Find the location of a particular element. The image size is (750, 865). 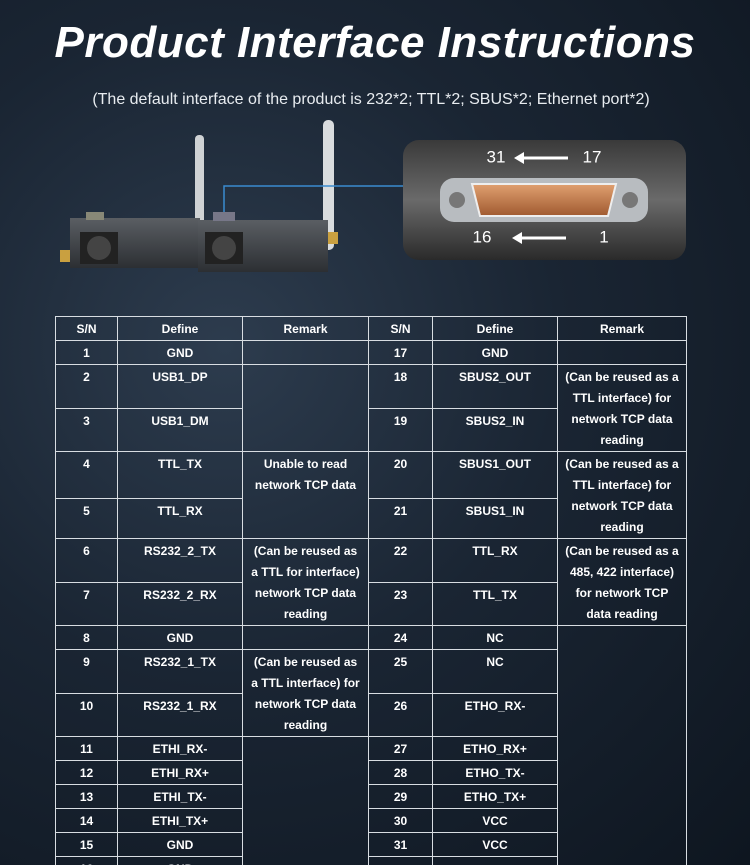

sn-cell: 24 is located at coordinates (400, 637).